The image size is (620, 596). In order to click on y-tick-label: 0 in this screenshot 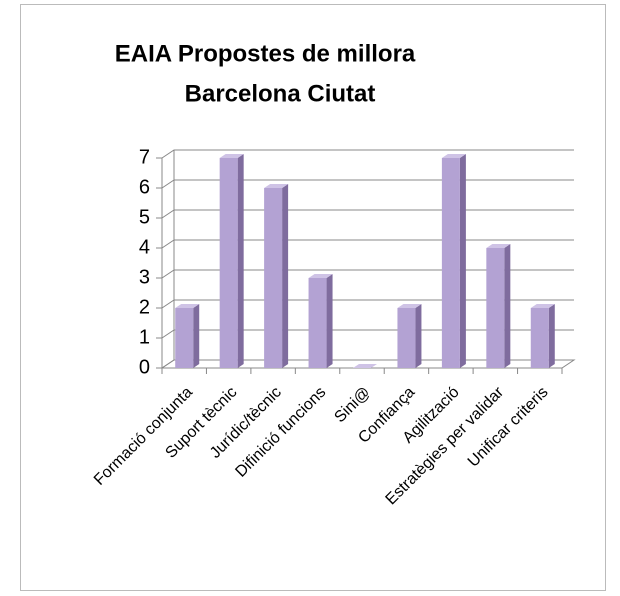, I will do `click(144, 367)`.